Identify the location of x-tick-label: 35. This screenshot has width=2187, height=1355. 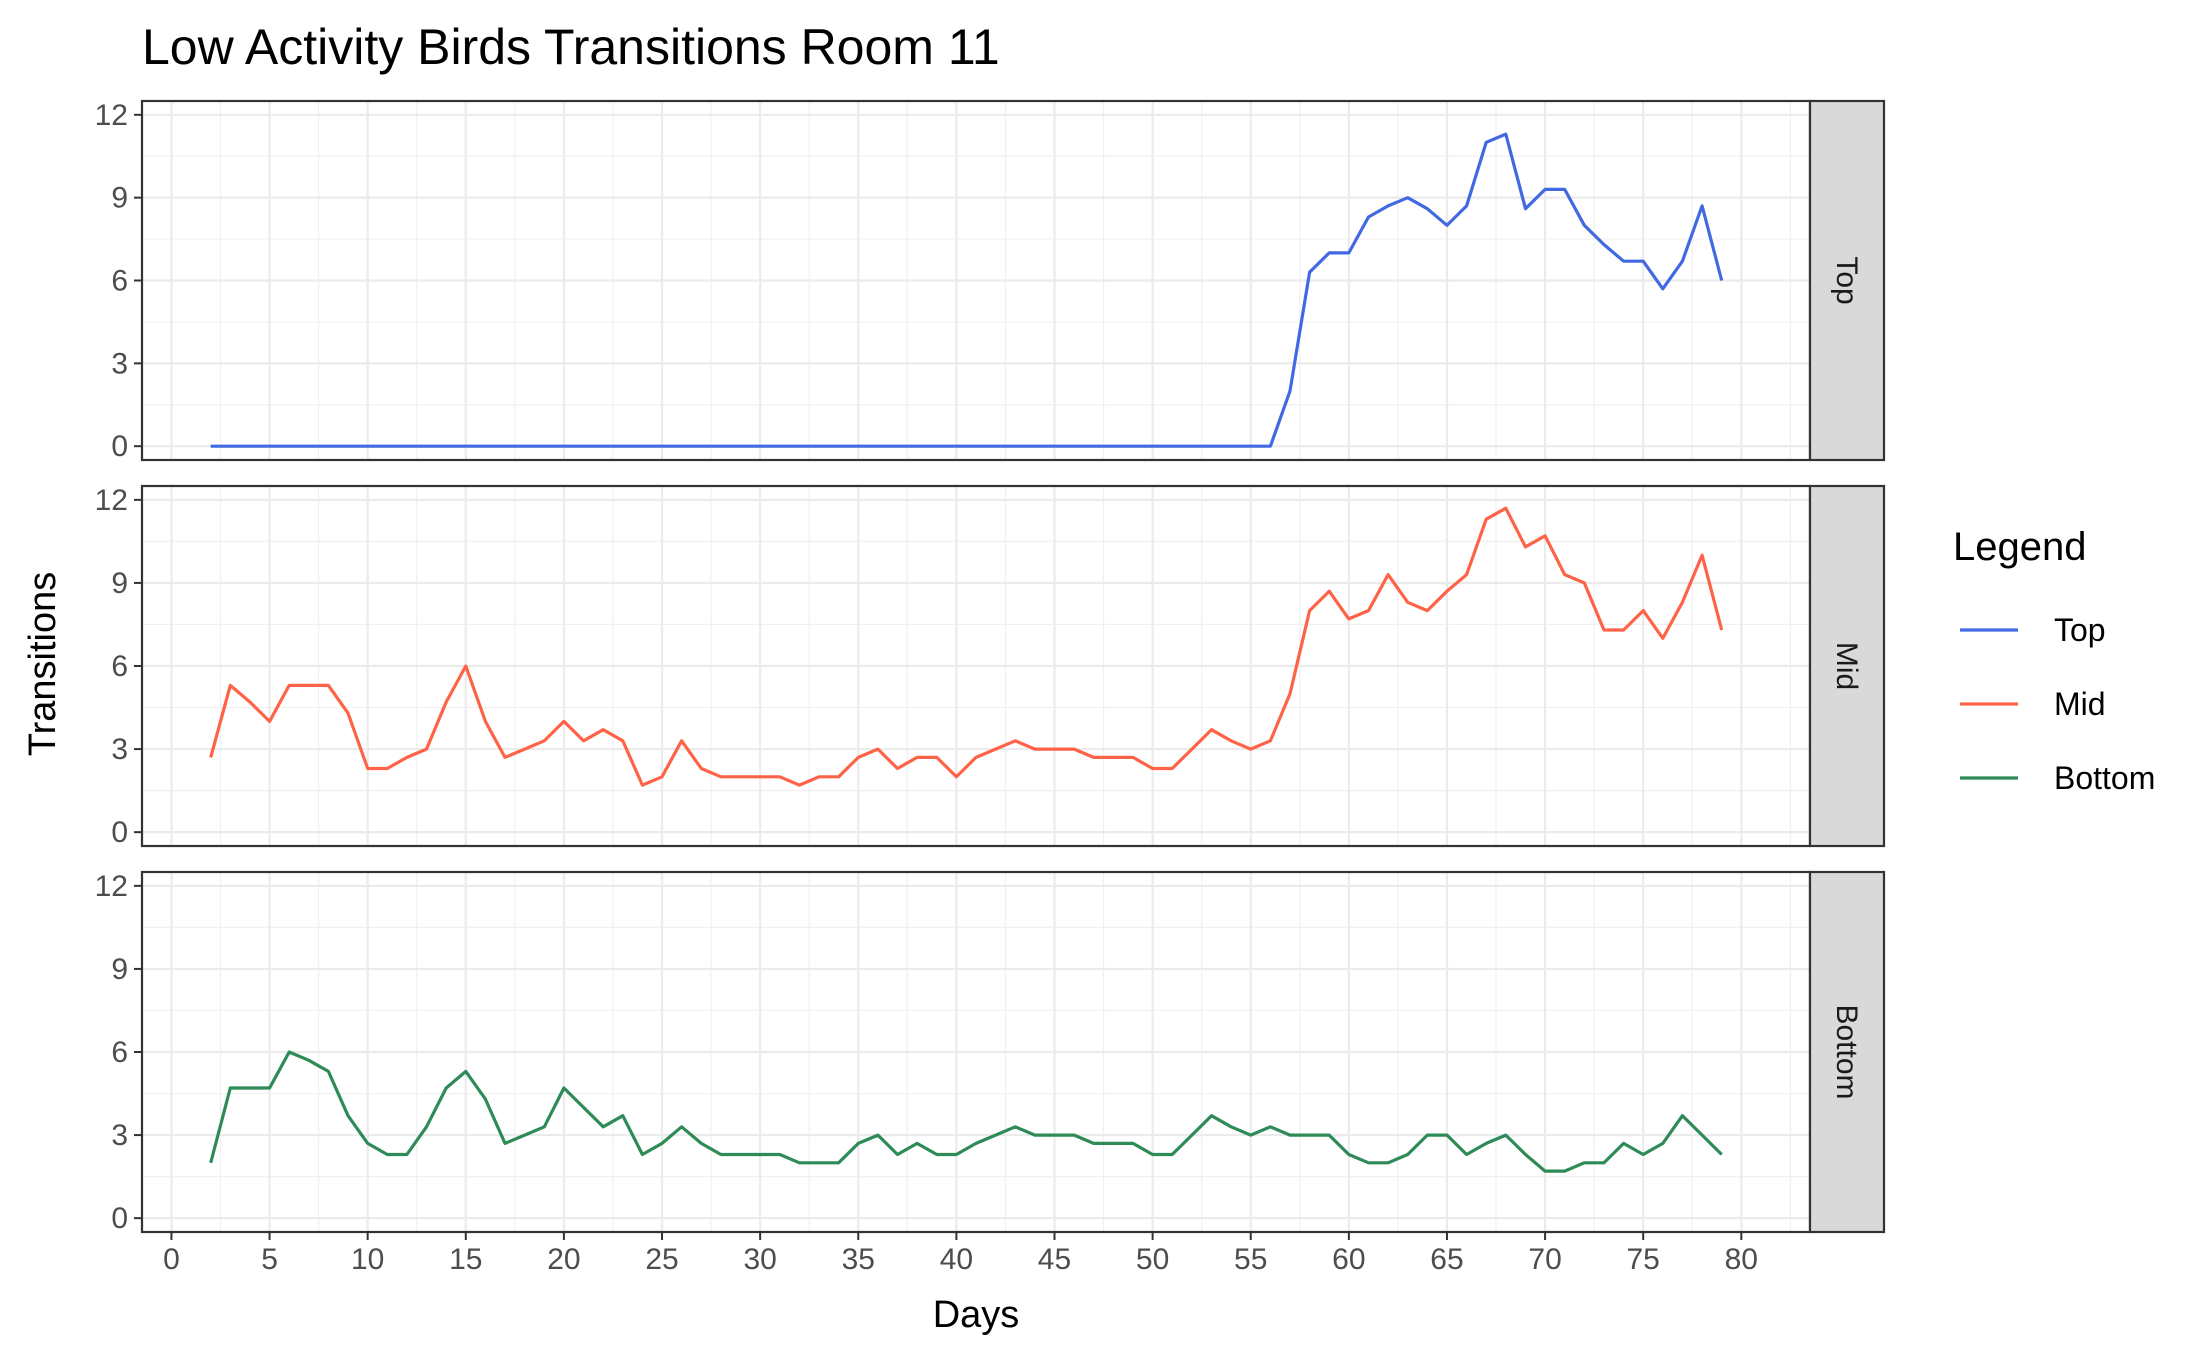
(858, 1259).